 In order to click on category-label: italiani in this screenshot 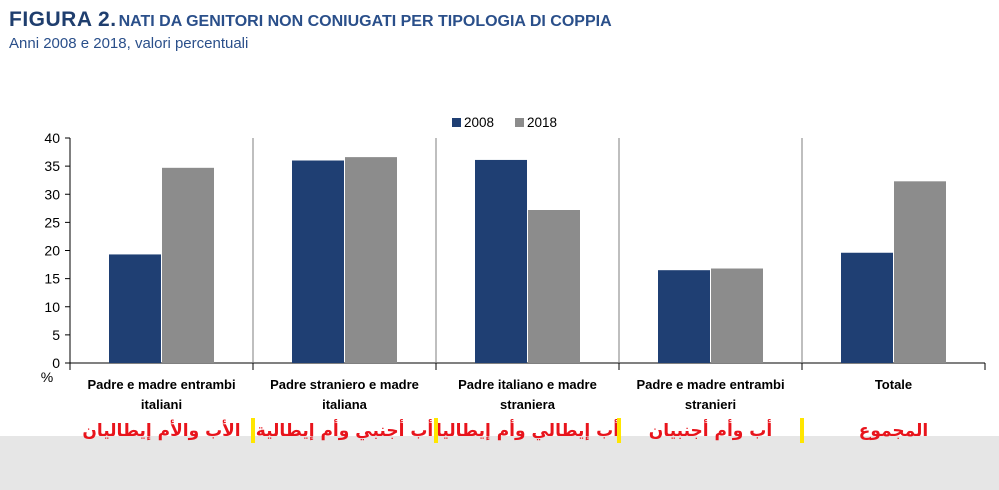, I will do `click(161, 404)`.